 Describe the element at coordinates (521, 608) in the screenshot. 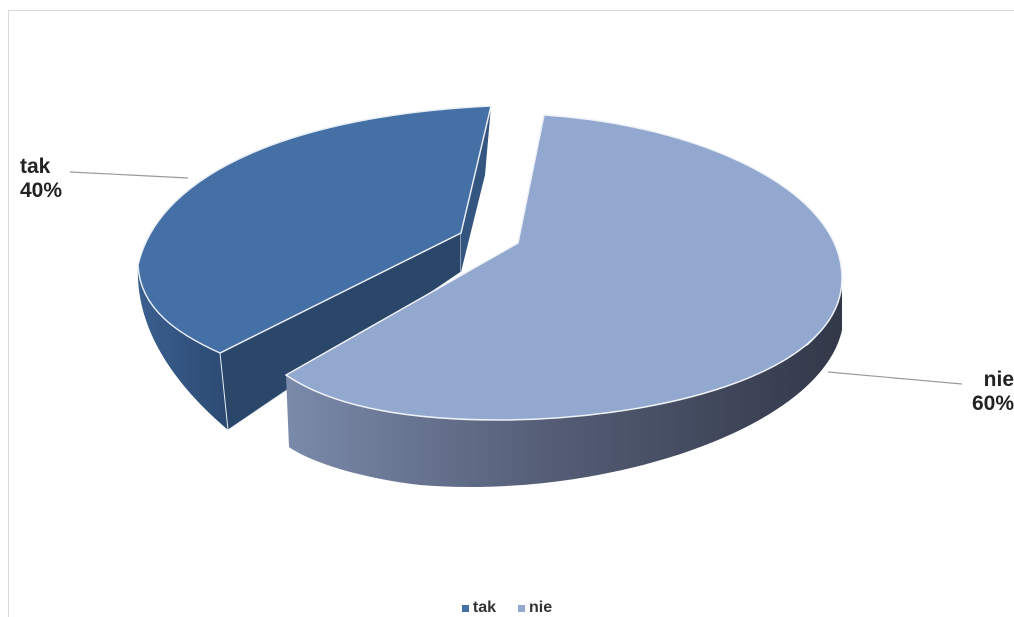

I see `legend-swatch-nie` at that location.